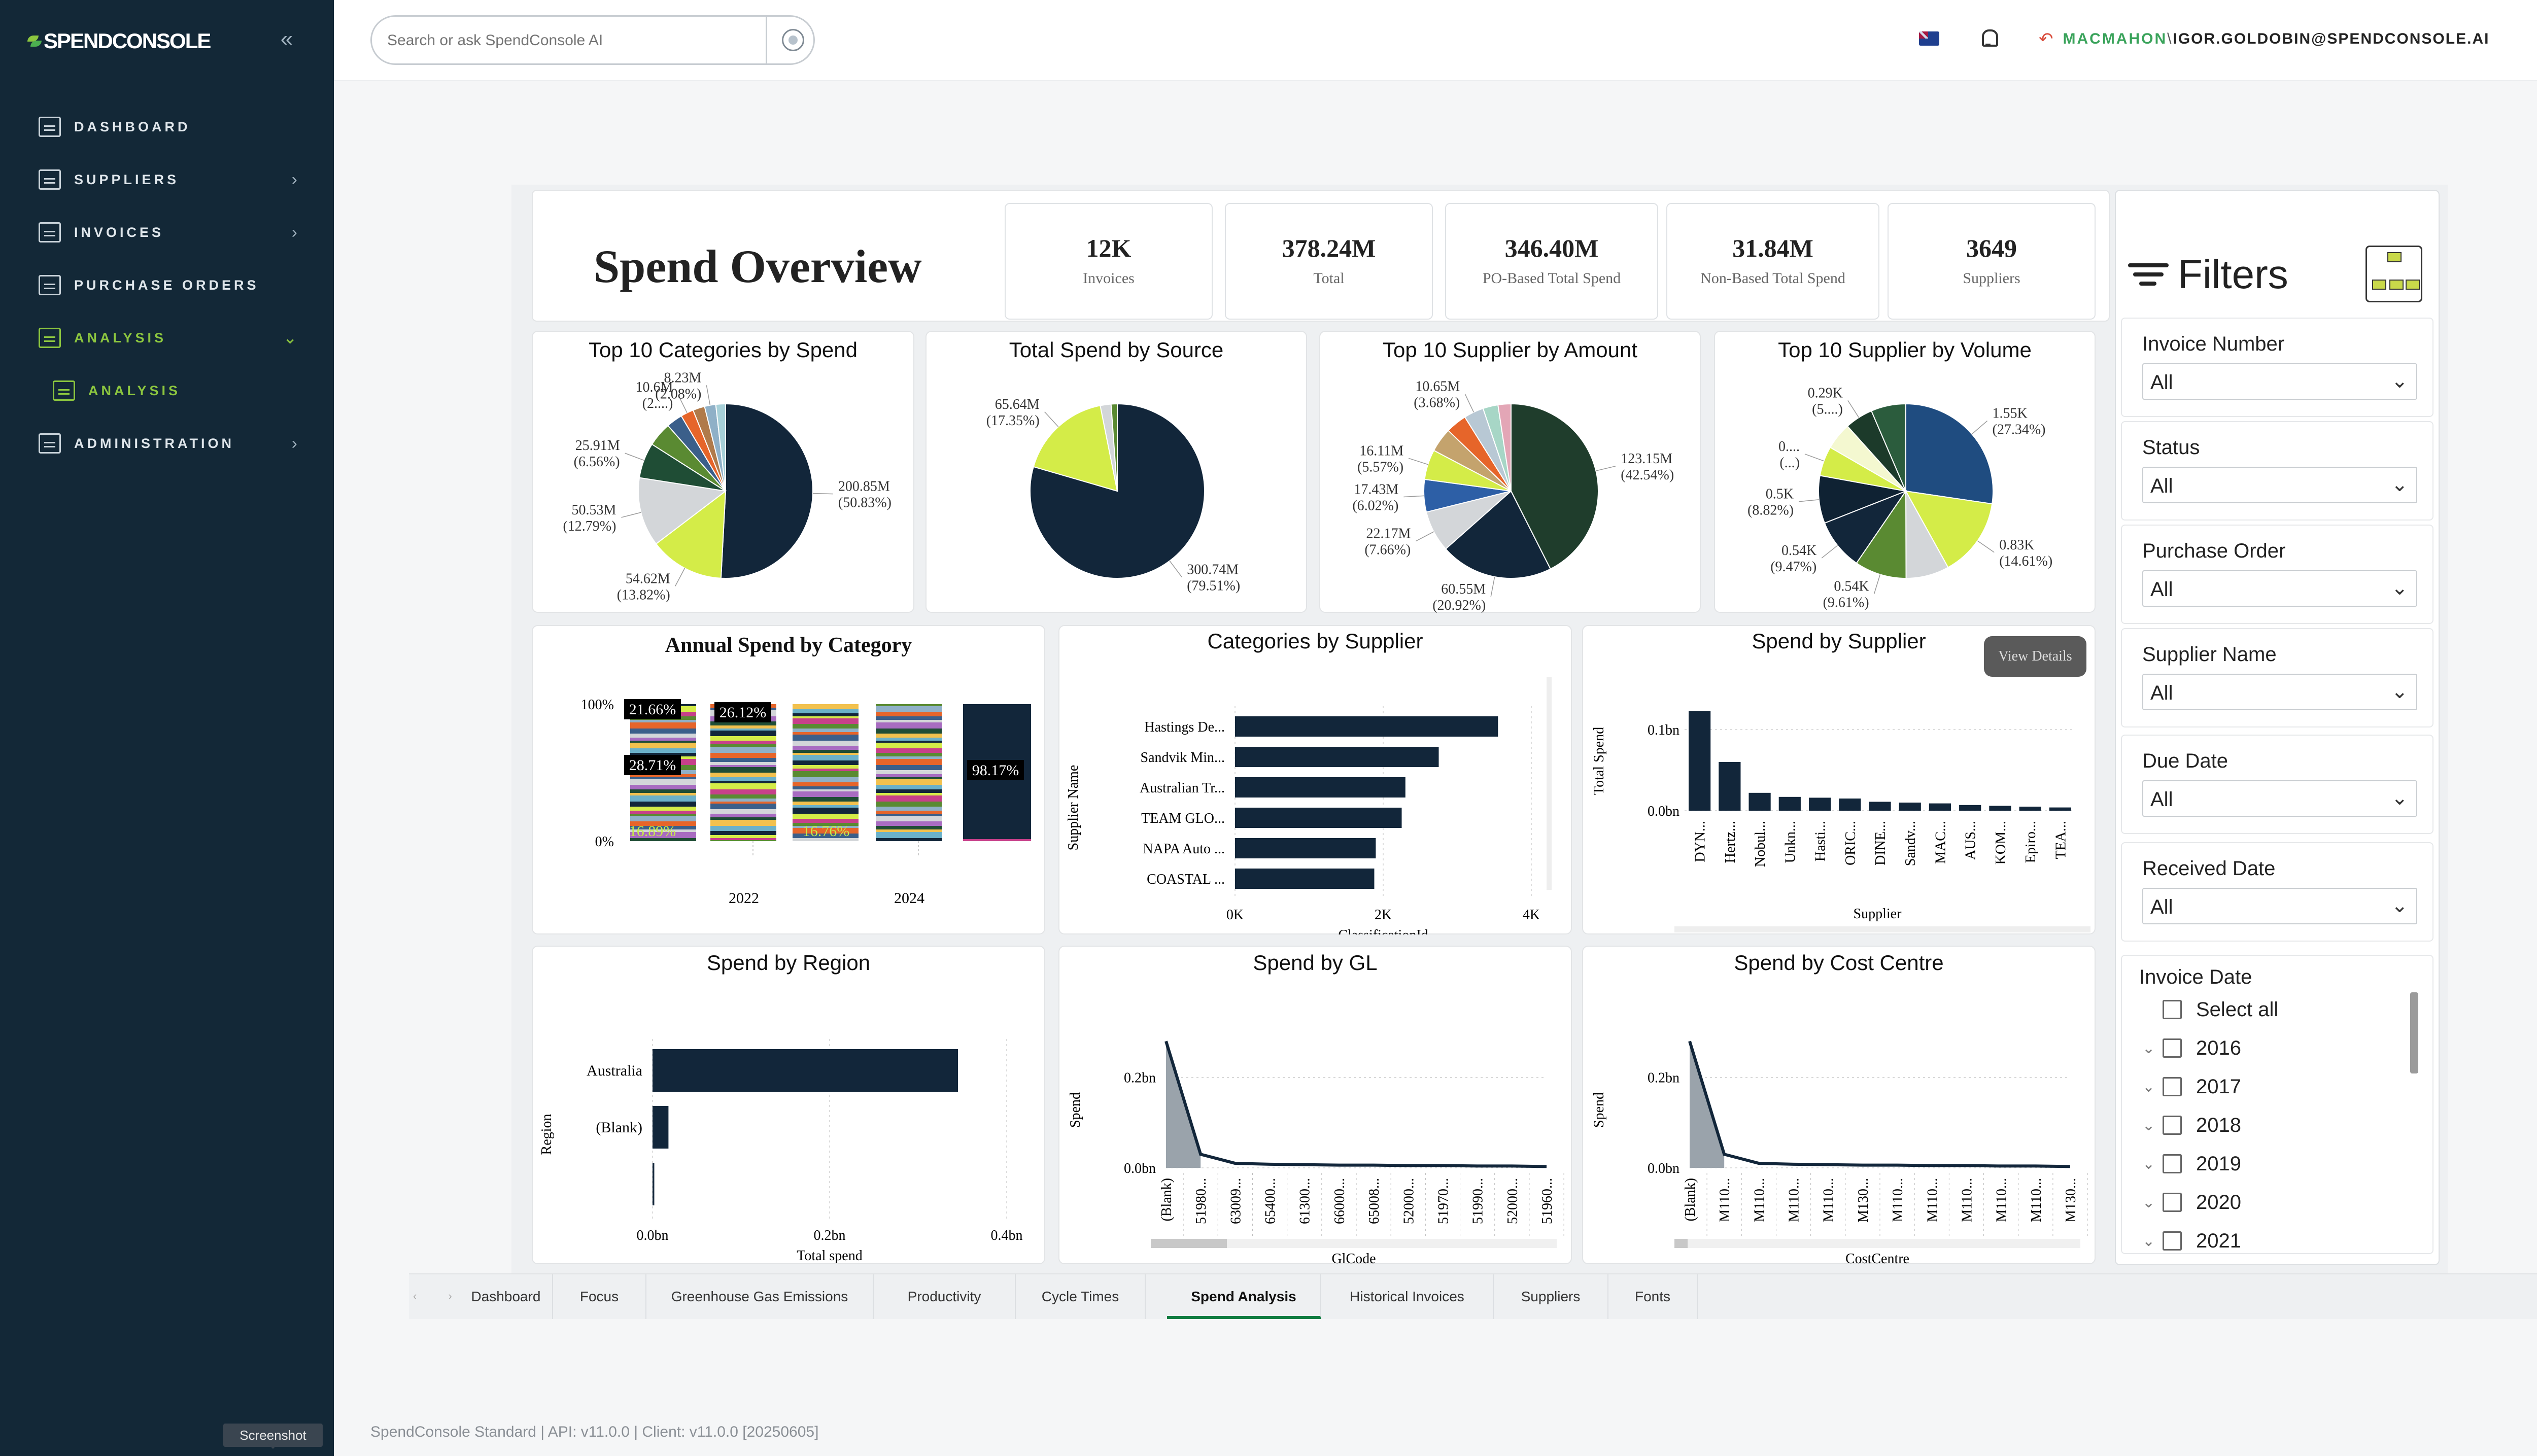 This screenshot has height=1456, width=2537. I want to click on invoice-date-2020: ⌄ 2020, so click(2191, 1202).